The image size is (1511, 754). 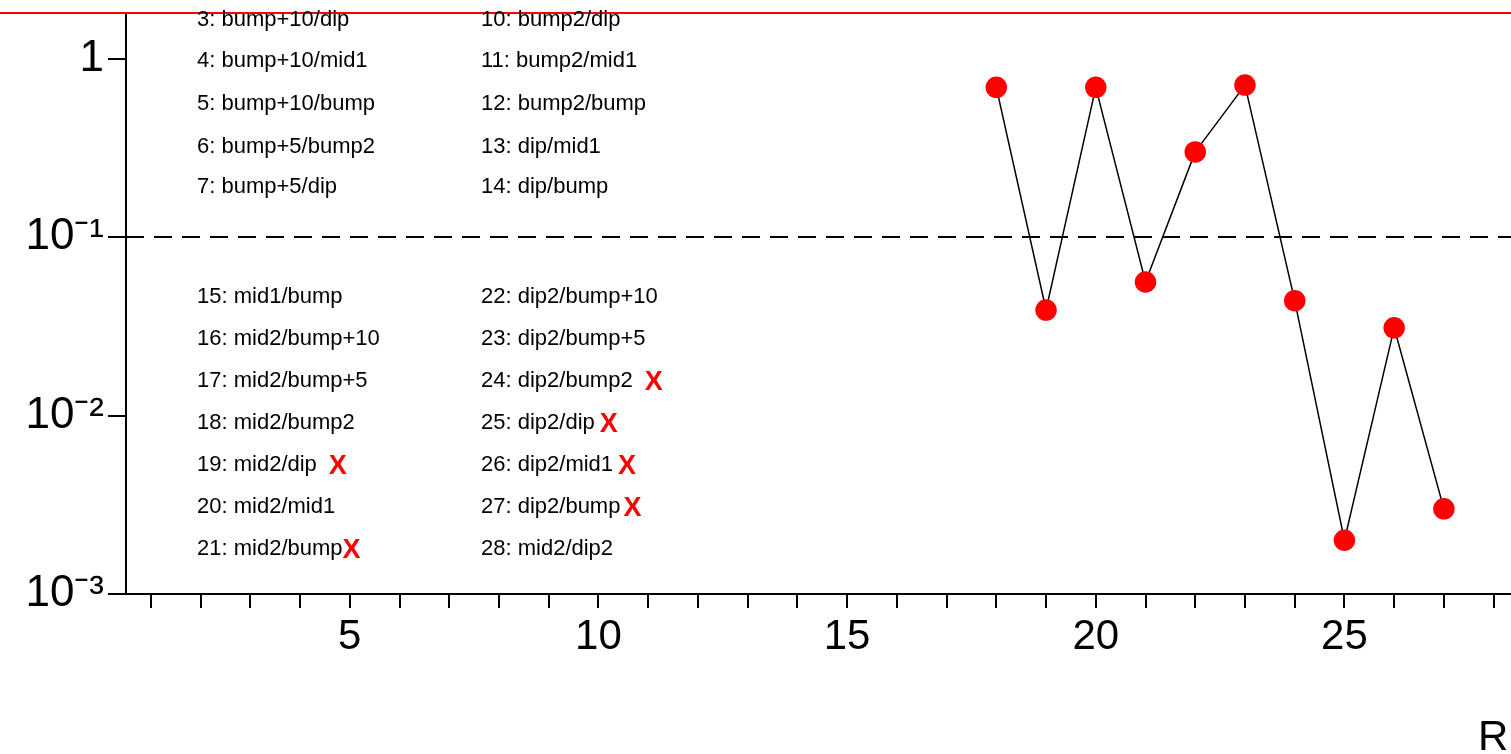 What do you see at coordinates (547, 464) in the screenshot?
I see `annotation: 26: dip2/mid1` at bounding box center [547, 464].